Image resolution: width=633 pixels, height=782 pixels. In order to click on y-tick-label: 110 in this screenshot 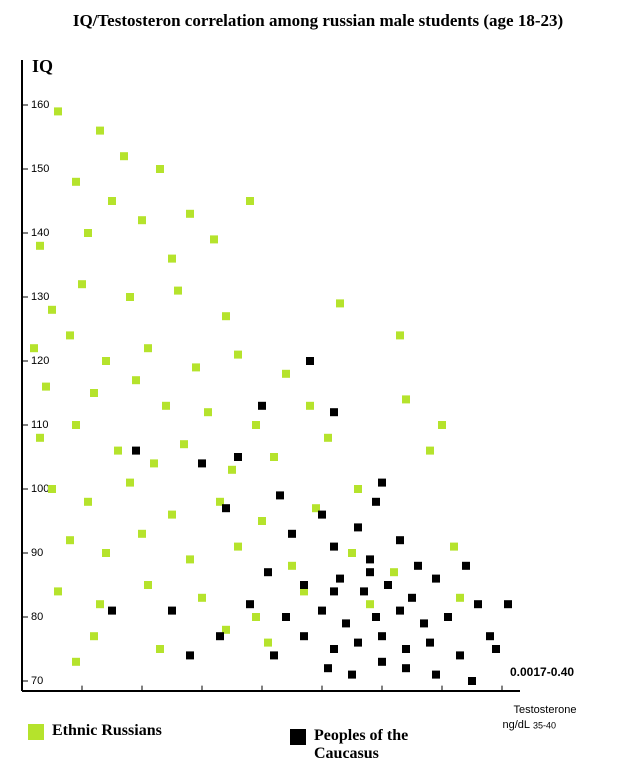, I will do `click(40, 425)`.